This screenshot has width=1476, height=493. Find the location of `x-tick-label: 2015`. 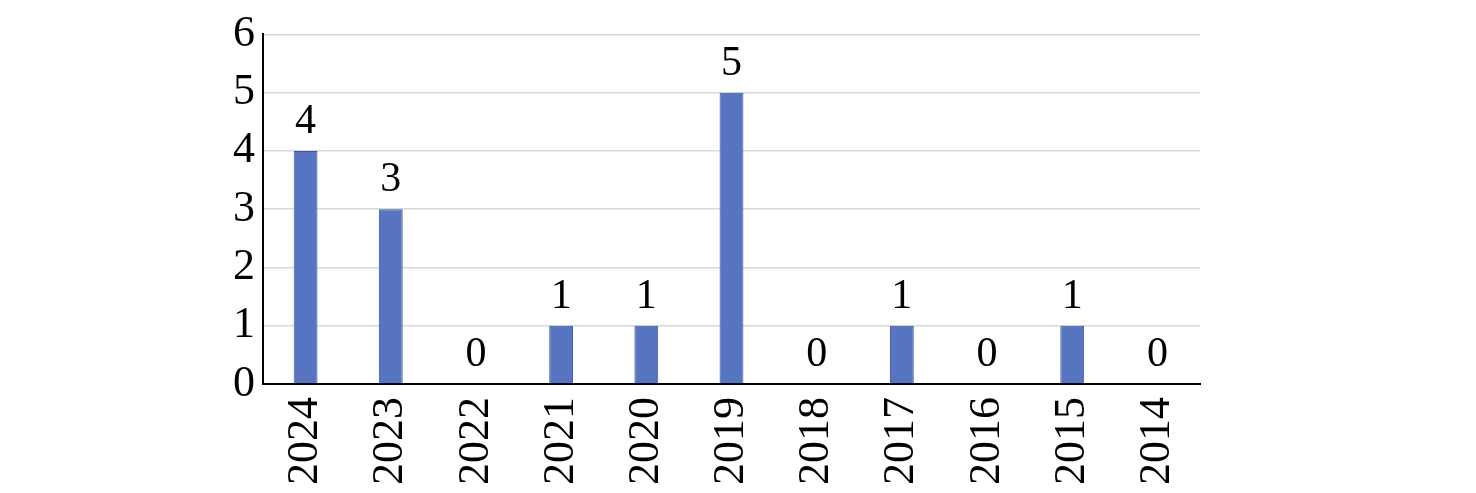

x-tick-label: 2015 is located at coordinates (1069, 441).